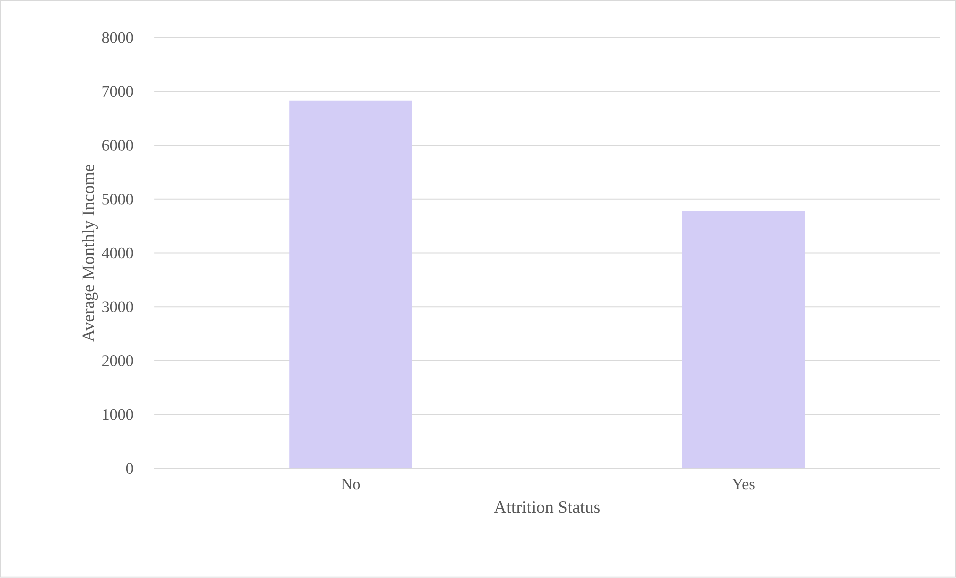  Describe the element at coordinates (118, 361) in the screenshot. I see `y-tick-label: 2000` at that location.